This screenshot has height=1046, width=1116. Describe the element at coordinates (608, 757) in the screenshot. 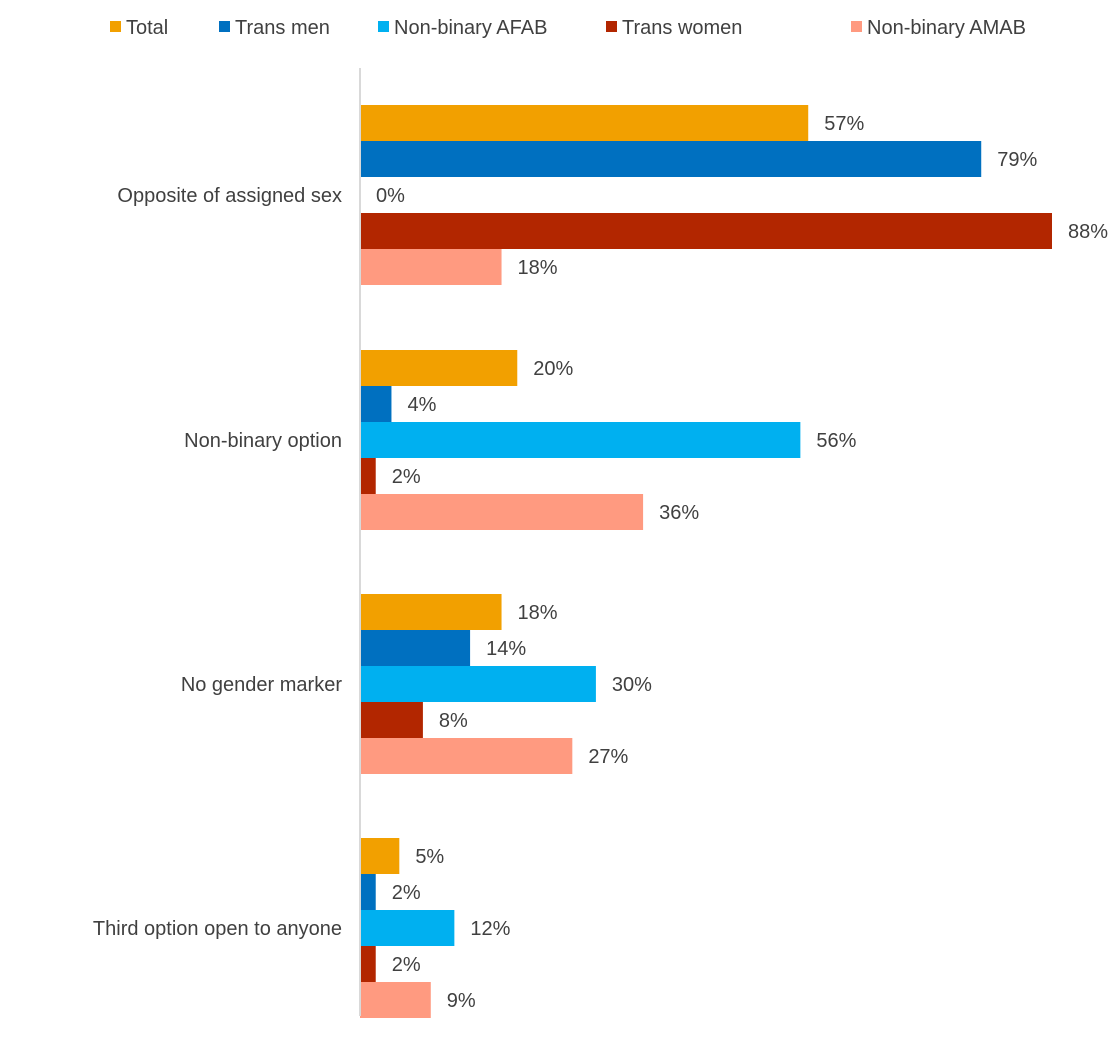

I see `data-label: 27%` at that location.